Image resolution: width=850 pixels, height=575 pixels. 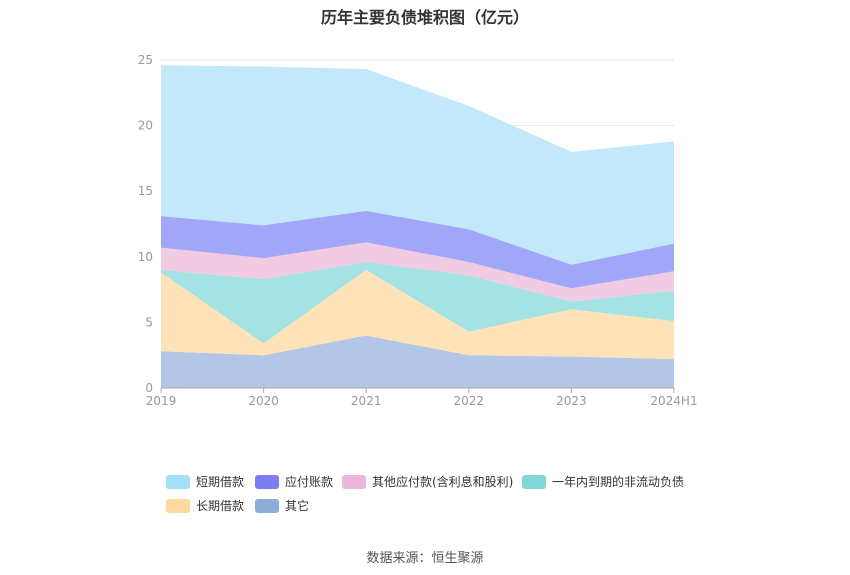 What do you see at coordinates (417, 303) in the screenshot?
I see `area-series-一年内到期的非流动负债` at bounding box center [417, 303].